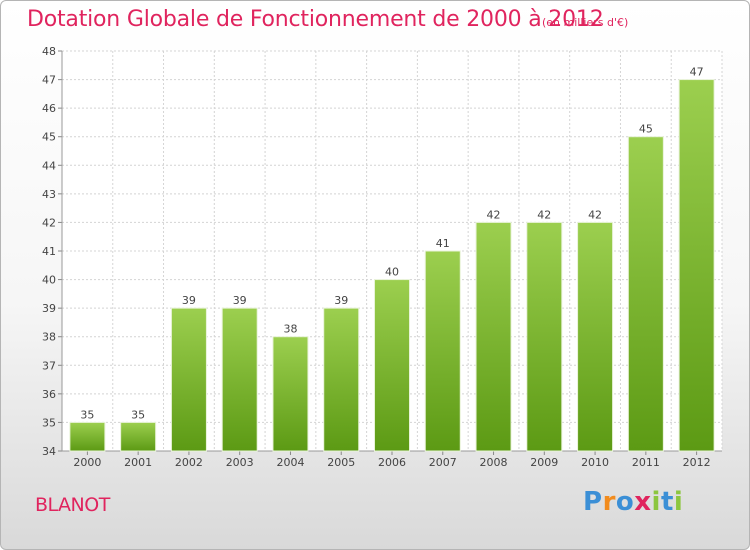 Image resolution: width=750 pixels, height=550 pixels. What do you see at coordinates (646, 462) in the screenshot?
I see `x-tick-label: 2011` at bounding box center [646, 462].